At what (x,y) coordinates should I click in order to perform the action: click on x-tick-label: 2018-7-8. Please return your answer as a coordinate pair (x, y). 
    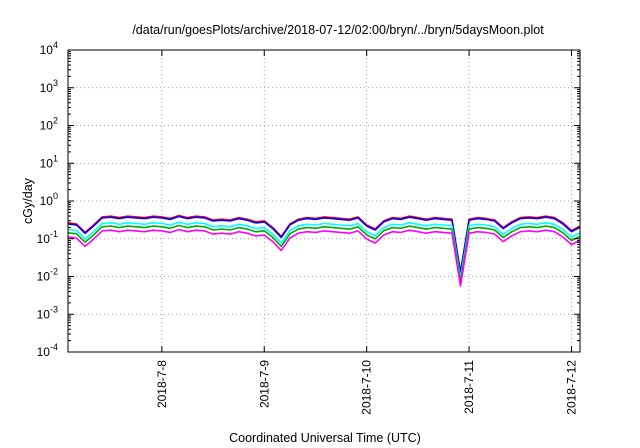
    Looking at the image, I should click on (162, 384).